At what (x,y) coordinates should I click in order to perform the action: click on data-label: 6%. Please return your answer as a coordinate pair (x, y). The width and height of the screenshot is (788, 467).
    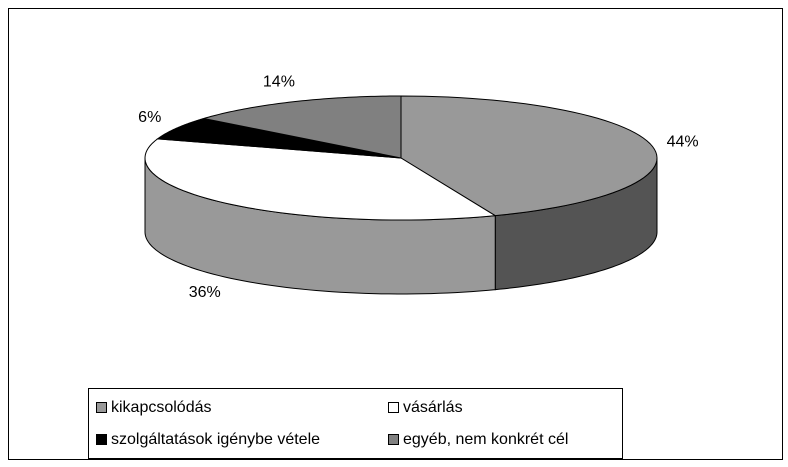
    Looking at the image, I should click on (149, 117).